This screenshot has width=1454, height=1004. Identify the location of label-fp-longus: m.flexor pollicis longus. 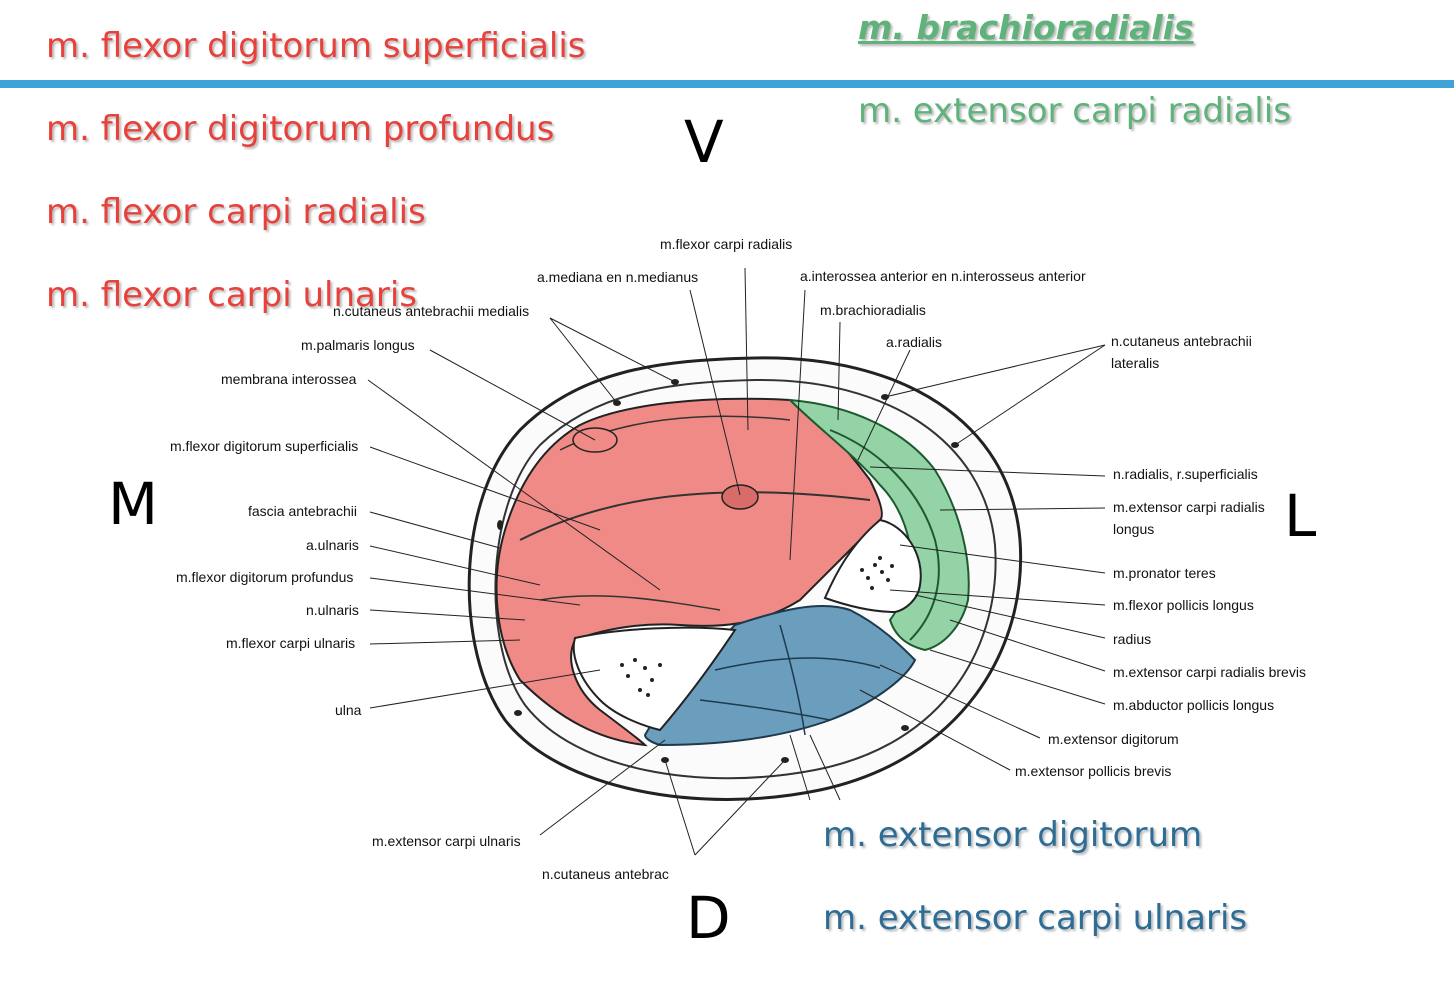
(1183, 605).